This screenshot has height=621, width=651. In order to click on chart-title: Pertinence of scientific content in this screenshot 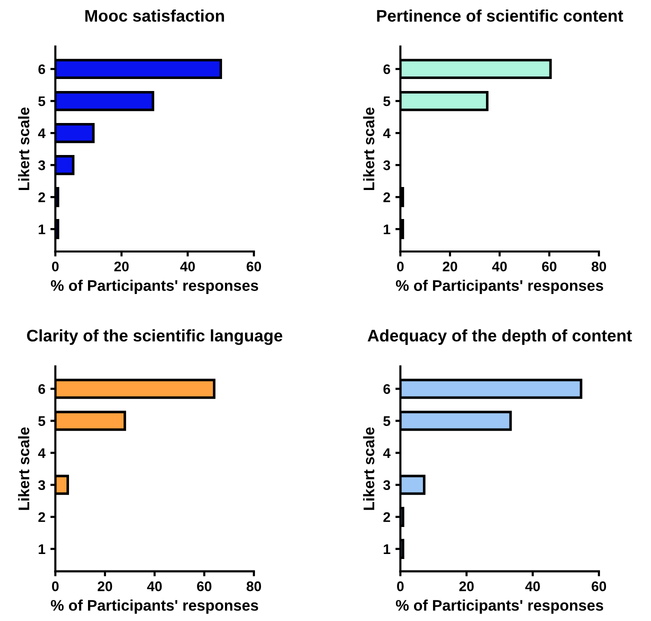, I will do `click(500, 15)`.